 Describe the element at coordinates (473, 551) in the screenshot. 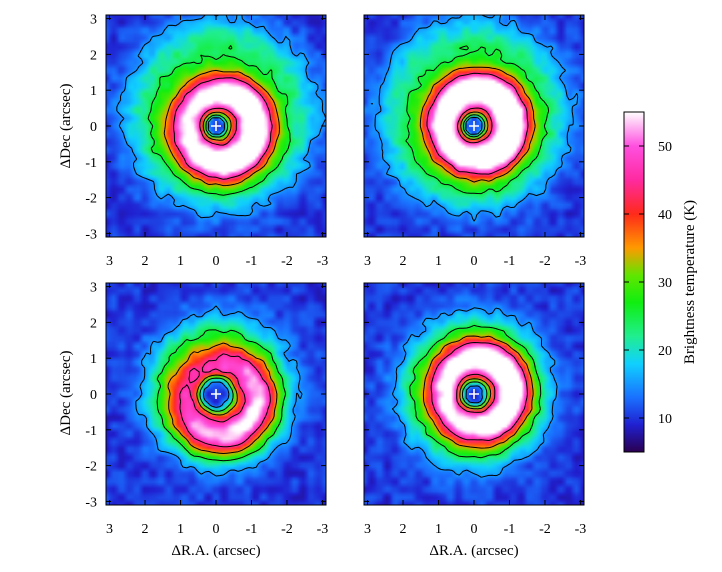

I see `x-axis-label-right: ΔR.A. (arcsec)` at that location.